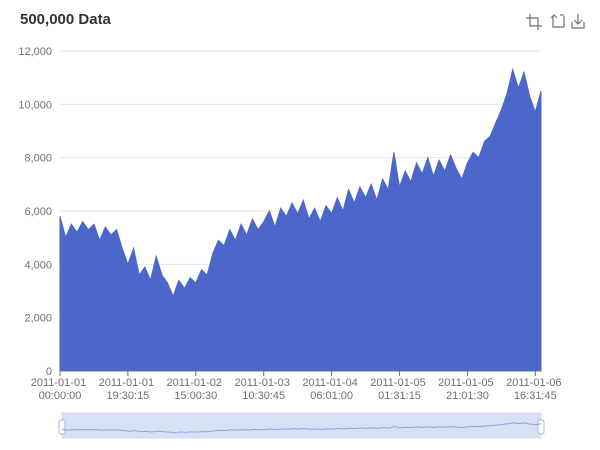 The height and width of the screenshot is (450, 600). What do you see at coordinates (60, 389) in the screenshot?
I see `x-tick-label: 2011-01-01 00:00:00` at bounding box center [60, 389].